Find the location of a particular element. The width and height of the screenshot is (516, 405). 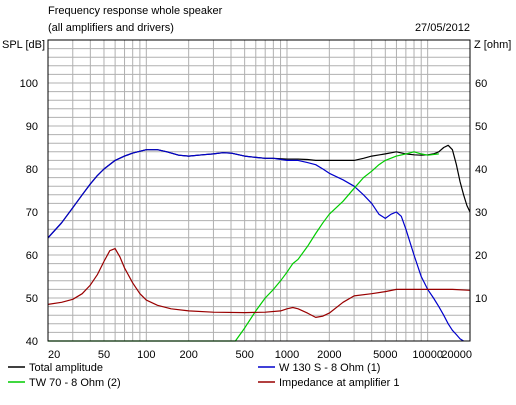

legend-label: TW 70 - 8 Ohm (2) is located at coordinates (75, 383).